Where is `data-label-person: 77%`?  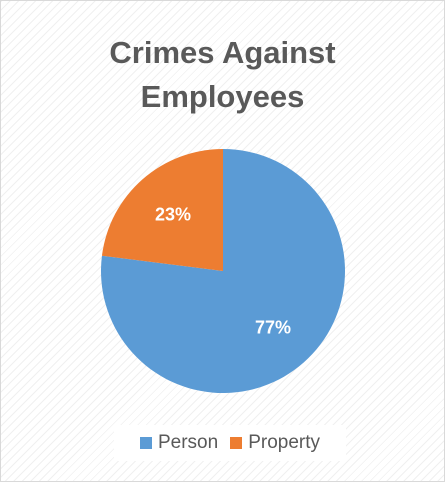
data-label-person: 77% is located at coordinates (273, 328).